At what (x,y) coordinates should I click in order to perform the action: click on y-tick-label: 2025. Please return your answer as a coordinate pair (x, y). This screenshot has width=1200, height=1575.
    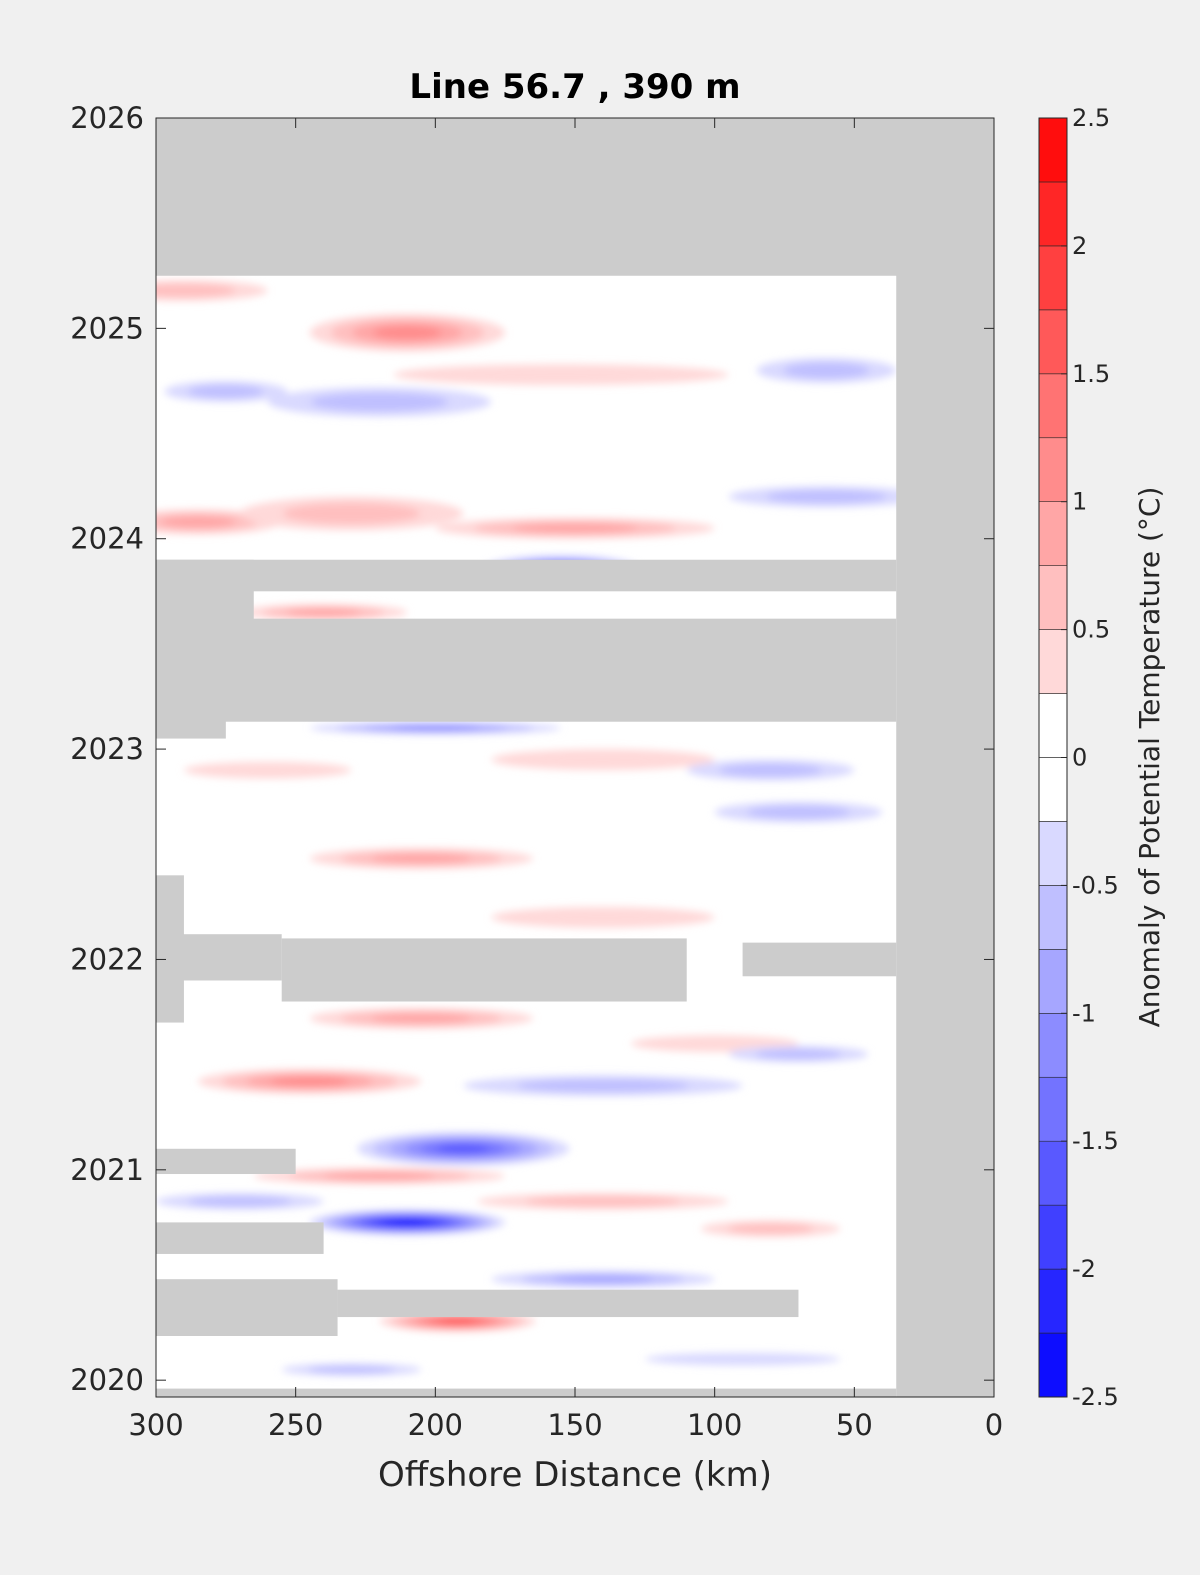
    Looking at the image, I should click on (107, 328).